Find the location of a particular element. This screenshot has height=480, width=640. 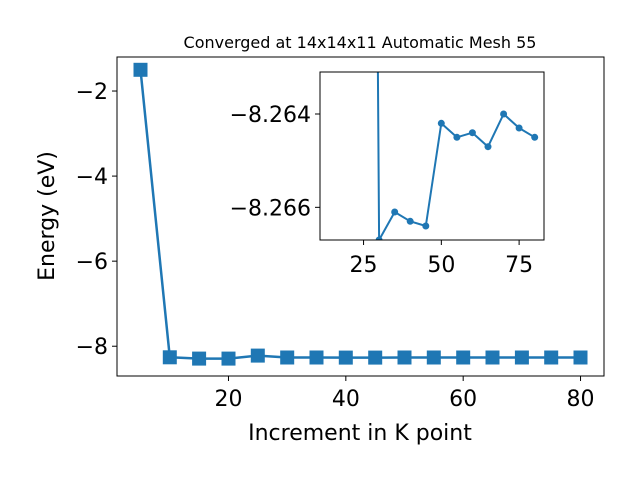

main-x-tick-label: 20 is located at coordinates (228, 399).